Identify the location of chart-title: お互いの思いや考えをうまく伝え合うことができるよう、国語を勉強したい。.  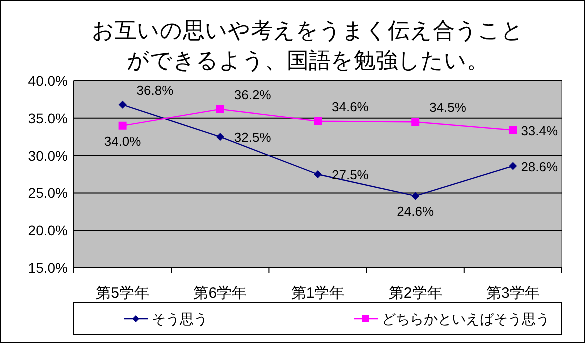
(308, 45).